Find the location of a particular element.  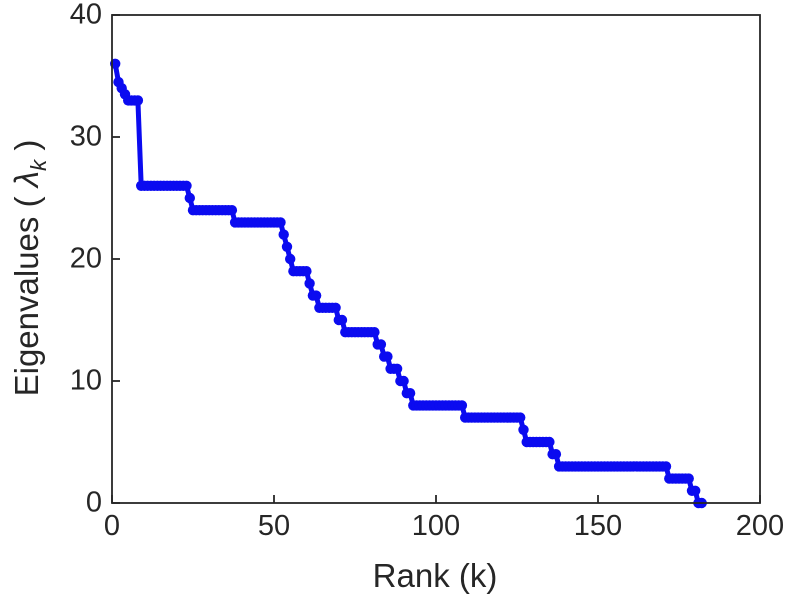

x-axis-label: Rank (k) is located at coordinates (435, 576).